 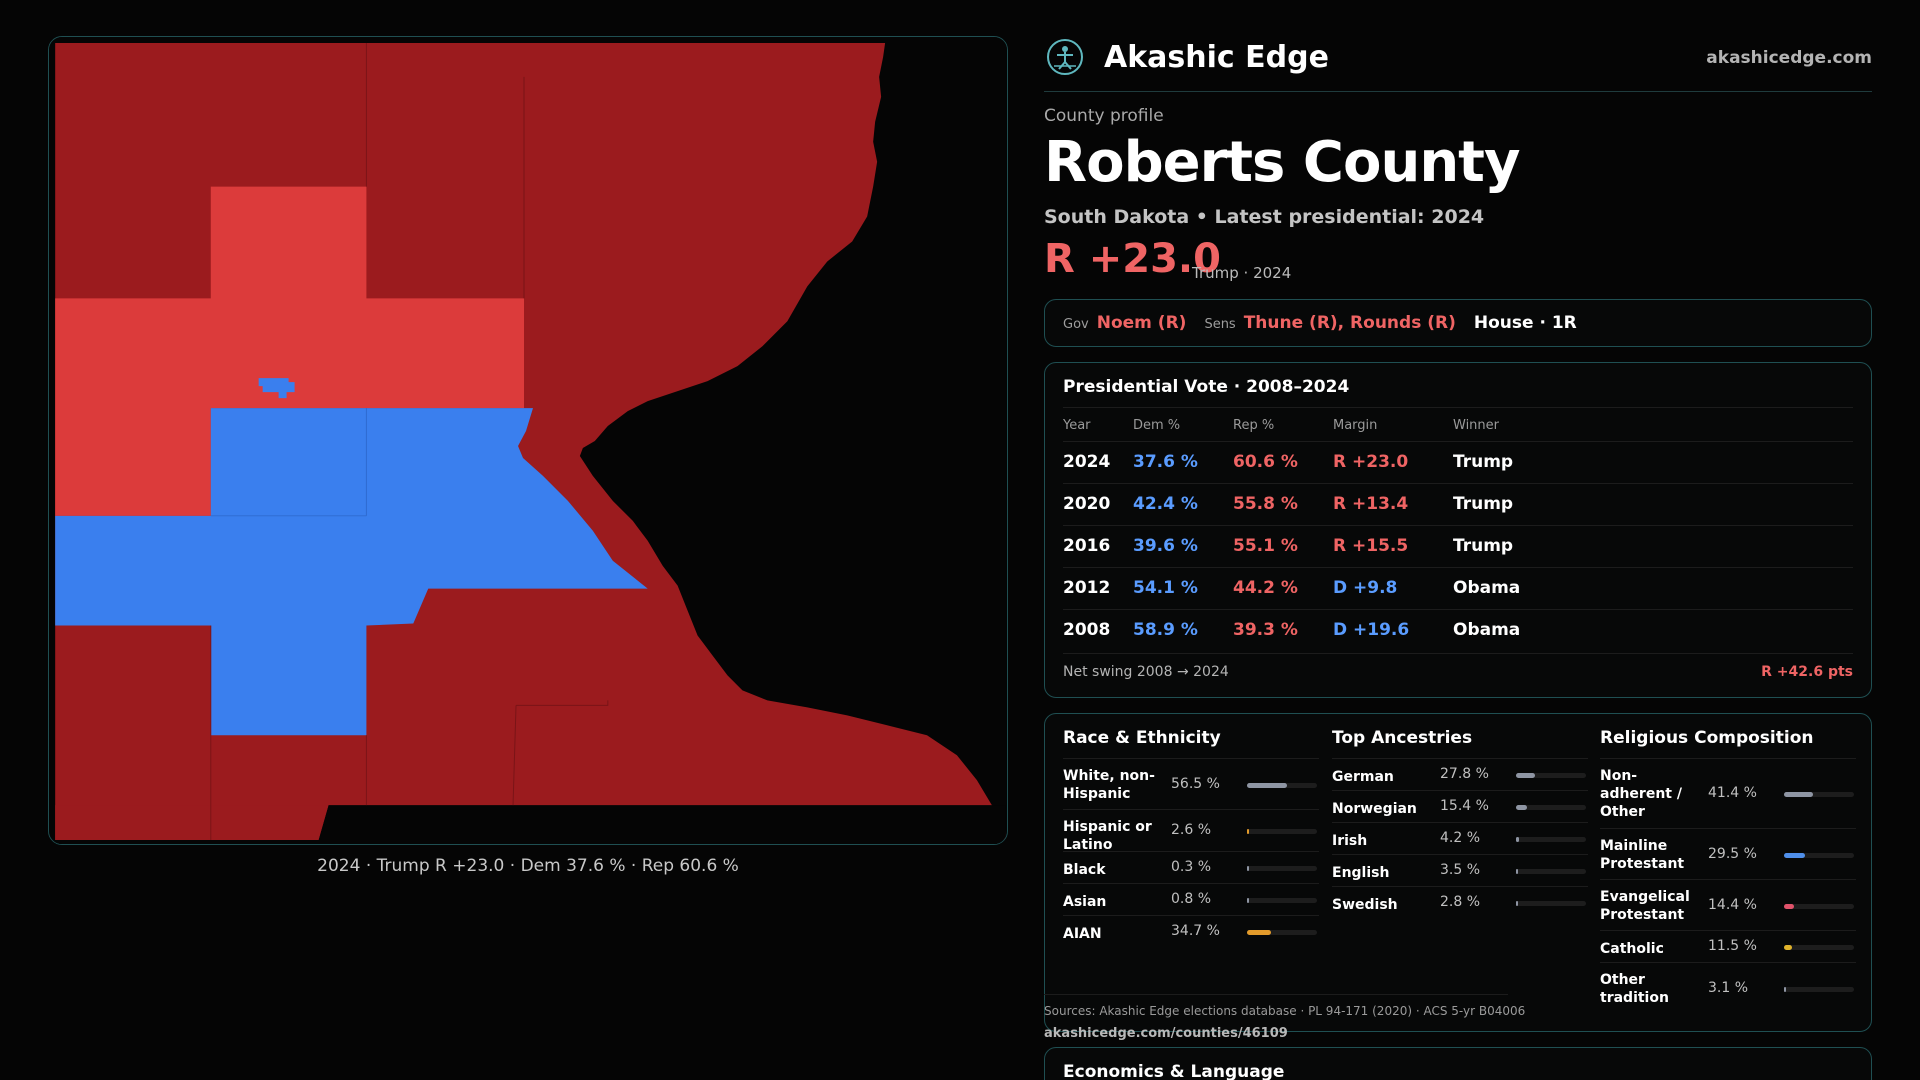 What do you see at coordinates (1487, 630) in the screenshot?
I see `cell-winner: Obama` at bounding box center [1487, 630].